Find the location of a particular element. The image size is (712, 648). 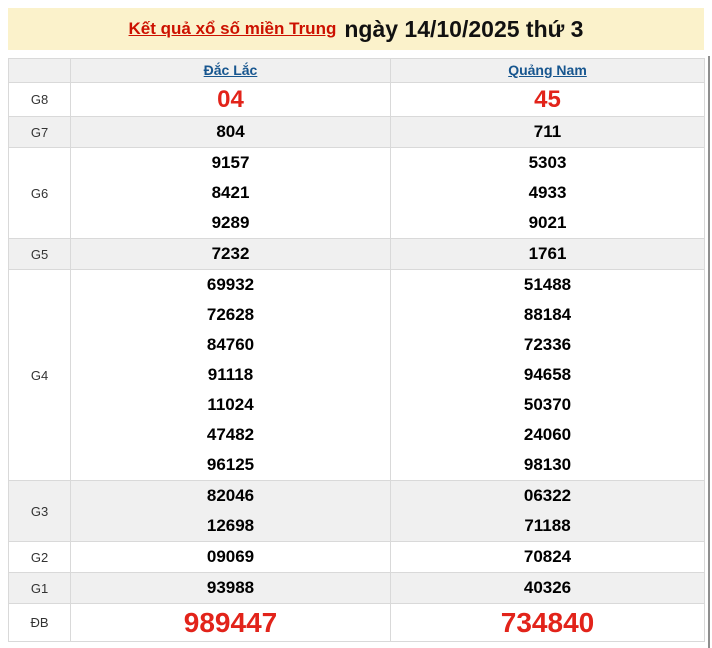

result-number: 84760 is located at coordinates (230, 344).